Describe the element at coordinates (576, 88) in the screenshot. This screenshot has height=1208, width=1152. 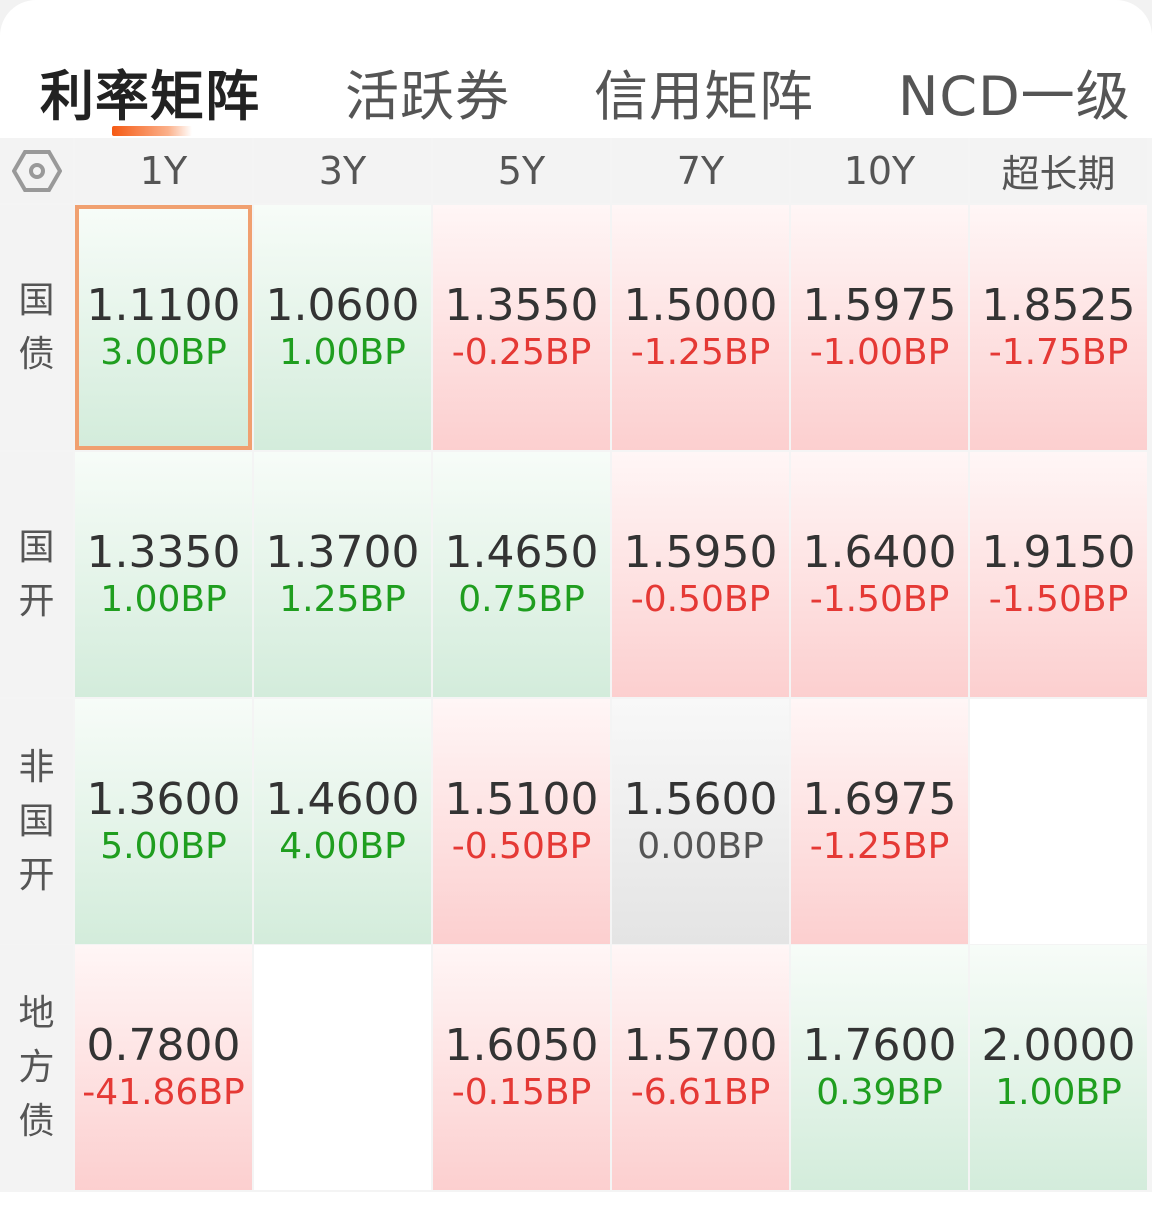
I see `tab-bar: 利率矩阵 活跃券 信用矩阵 NCD一级` at that location.